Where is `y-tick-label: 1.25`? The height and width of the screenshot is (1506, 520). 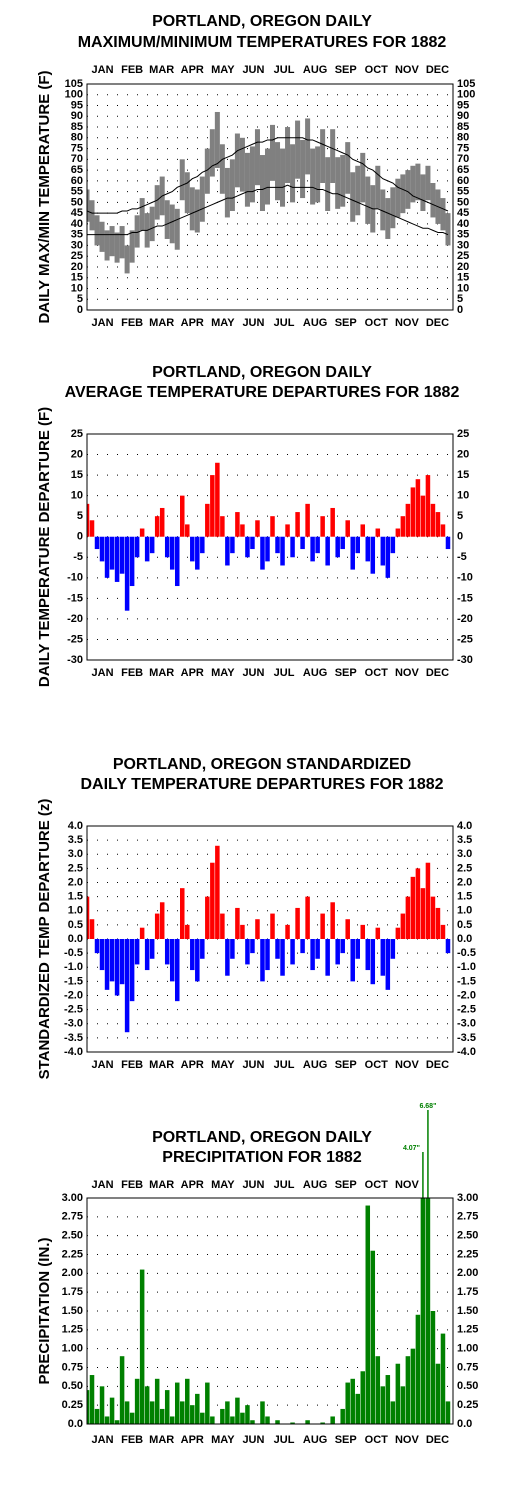 y-tick-label: 1.25 is located at coordinates (72, 1330).